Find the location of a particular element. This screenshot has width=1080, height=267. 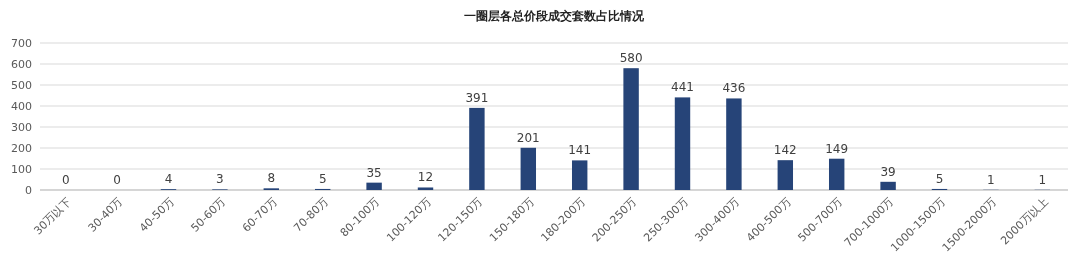

y-tick-label: 700 is located at coordinates (21, 43).